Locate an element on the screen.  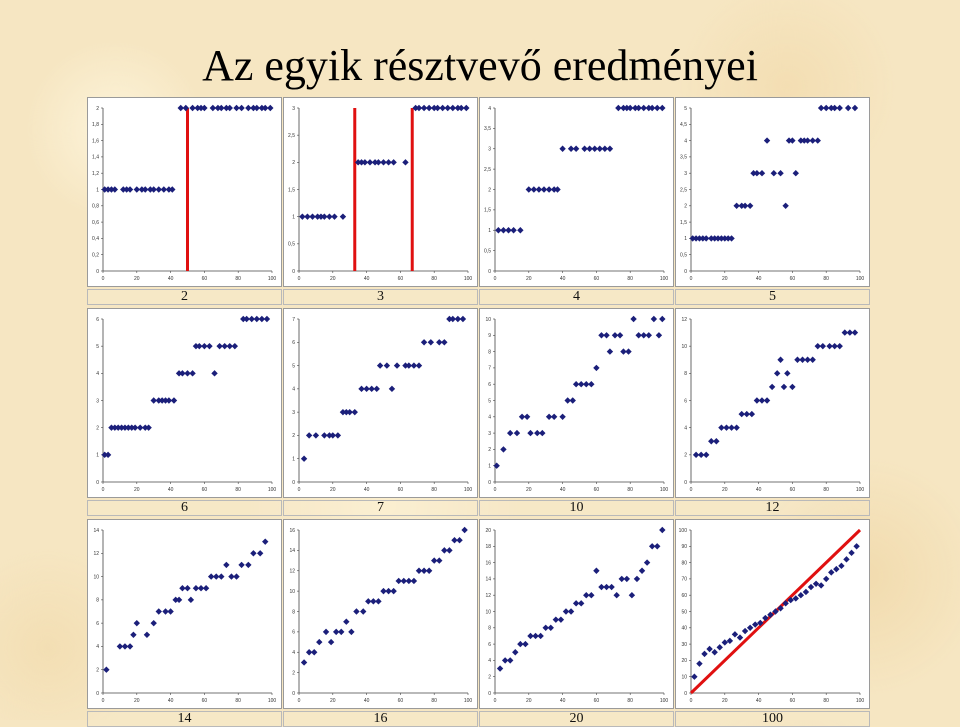
y-tick-label: 7 is located at coordinates (489, 369).